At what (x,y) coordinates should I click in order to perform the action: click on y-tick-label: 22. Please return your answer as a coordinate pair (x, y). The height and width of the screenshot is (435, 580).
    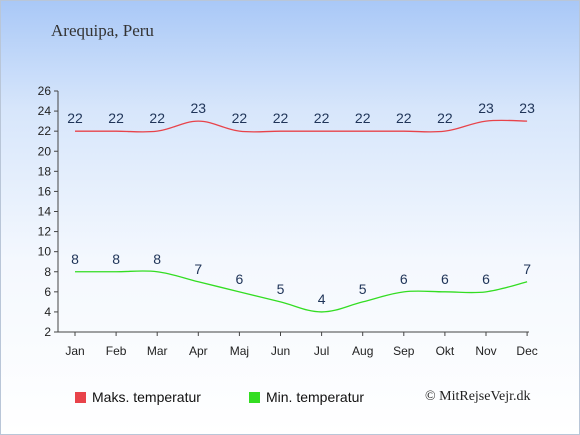
    Looking at the image, I should click on (45, 131).